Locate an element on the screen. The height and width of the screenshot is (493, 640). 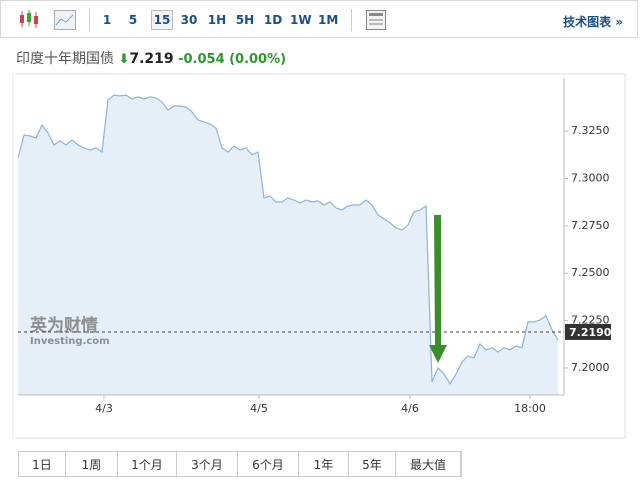
toolbar: 技术图表 » 1 5 15 30 1H 5H 1D 1W 1M is located at coordinates (319, 19).